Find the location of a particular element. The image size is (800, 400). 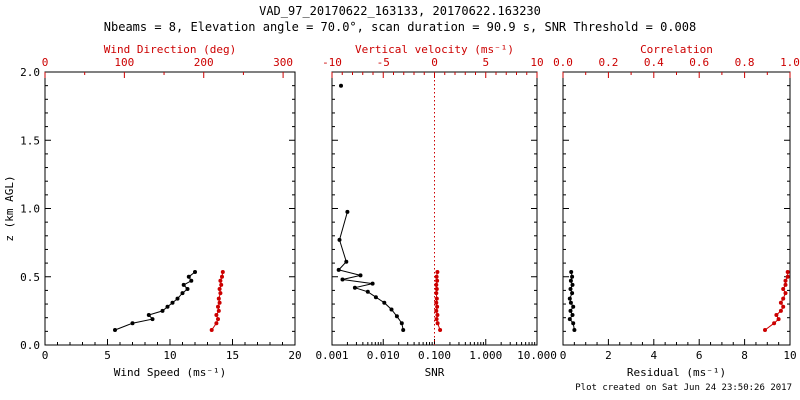

svg-text: -5 is located at coordinates (383, 62).